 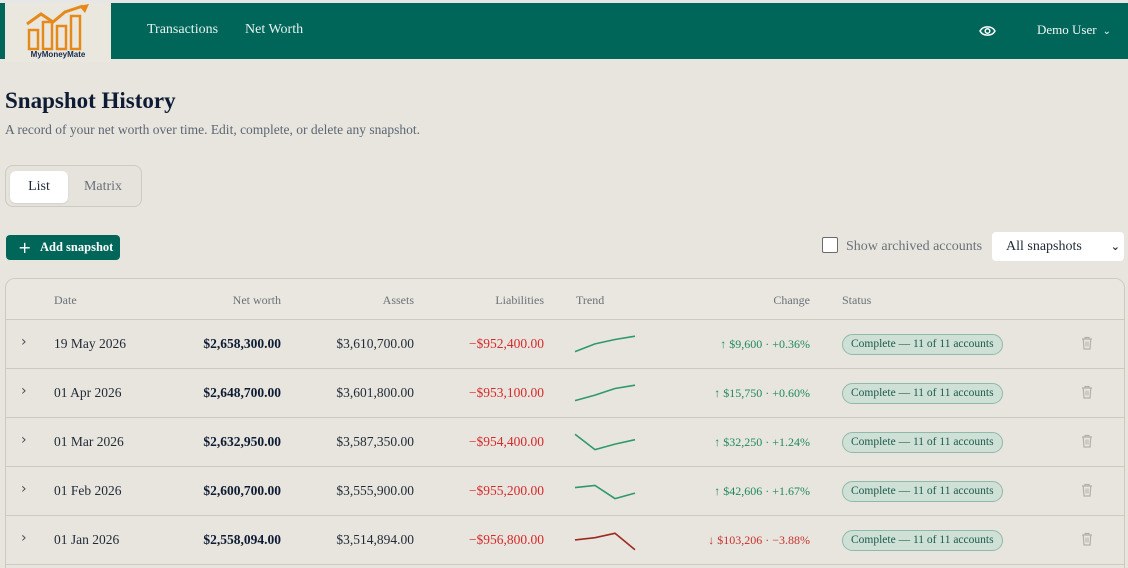 What do you see at coordinates (791, 300) in the screenshot?
I see `column-header-change: Change` at bounding box center [791, 300].